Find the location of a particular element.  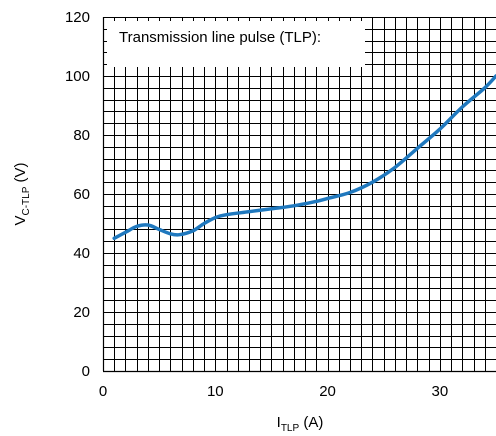

y-tick-label: 120 is located at coordinates (77, 17).